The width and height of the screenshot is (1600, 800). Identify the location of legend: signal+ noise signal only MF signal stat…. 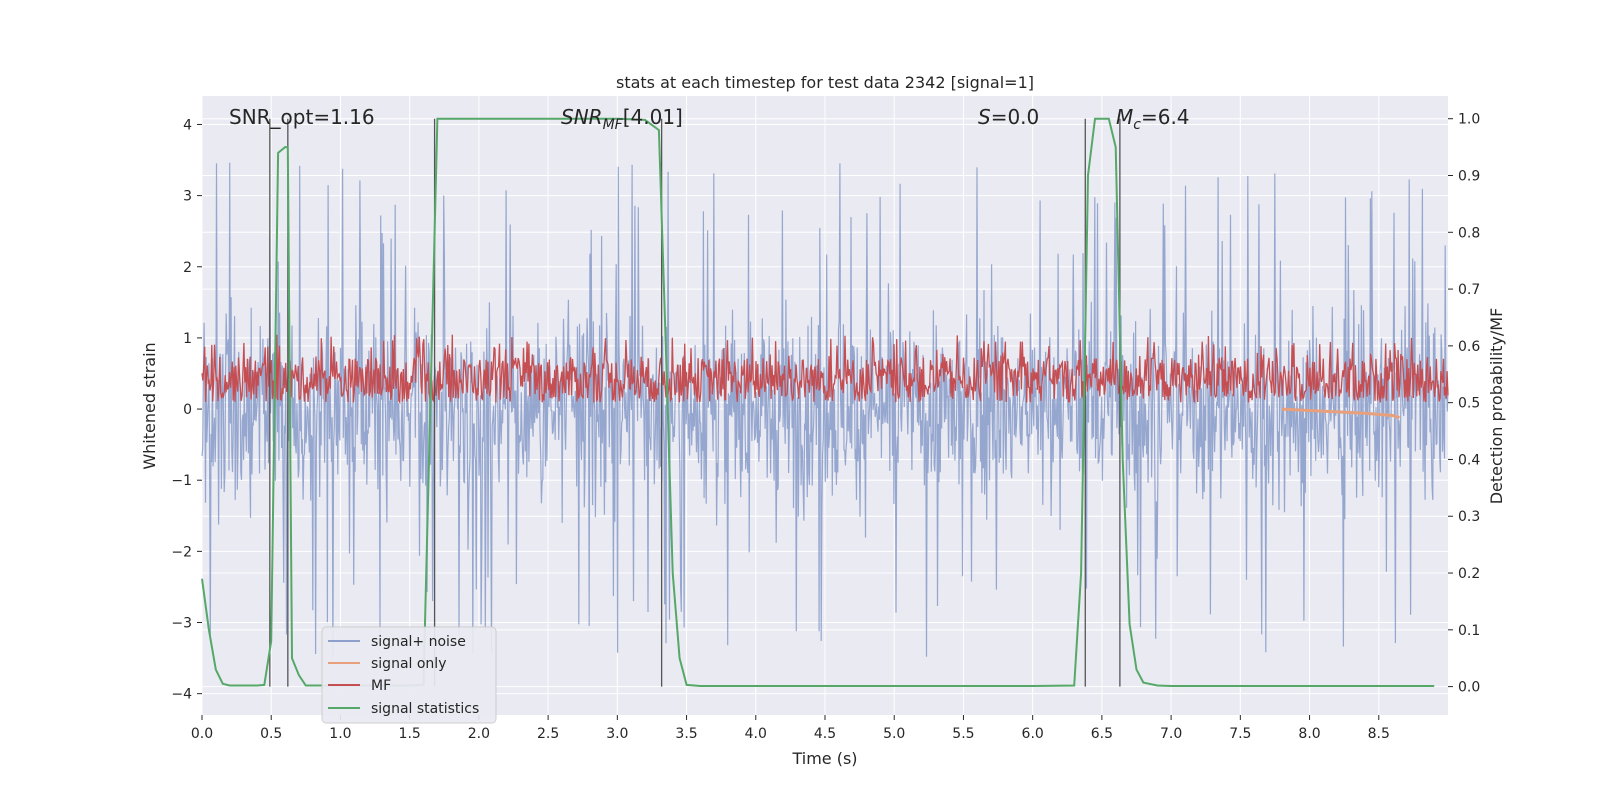
(409, 675).